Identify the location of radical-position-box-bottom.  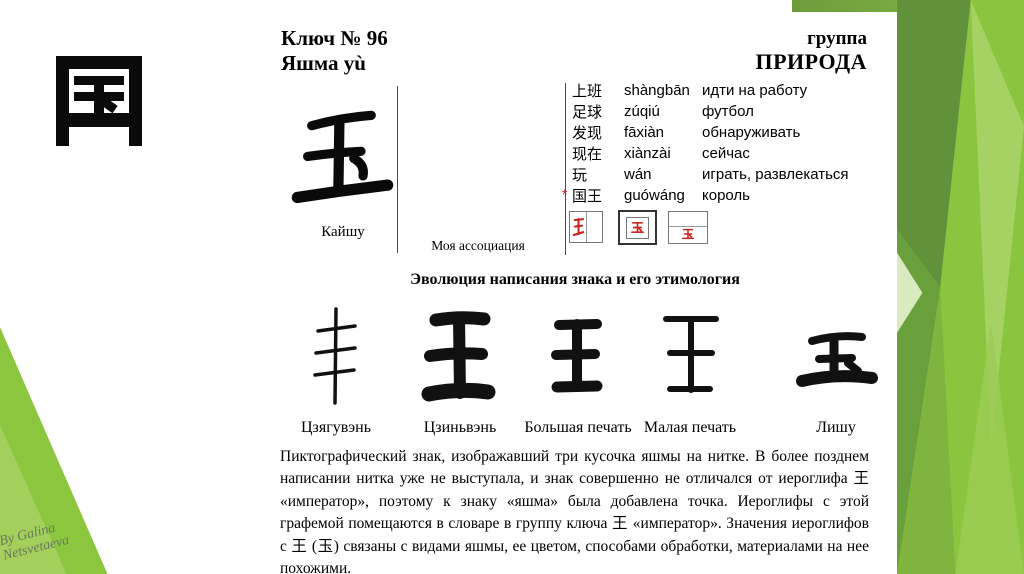
(688, 227).